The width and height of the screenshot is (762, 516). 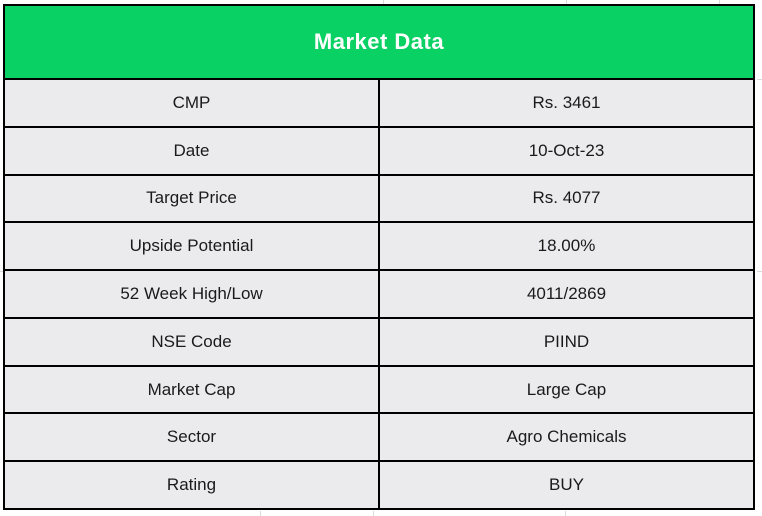 I want to click on table-row-date: Date 10-Oct-23, so click(x=379, y=149).